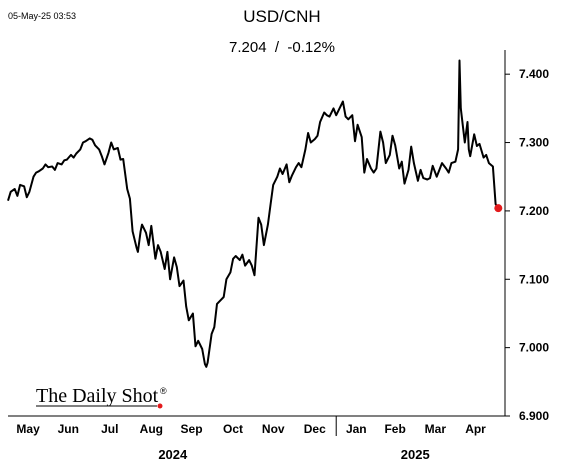 Image resolution: width=564 pixels, height=471 pixels. What do you see at coordinates (173, 454) in the screenshot?
I see `year-label: 2024` at bounding box center [173, 454].